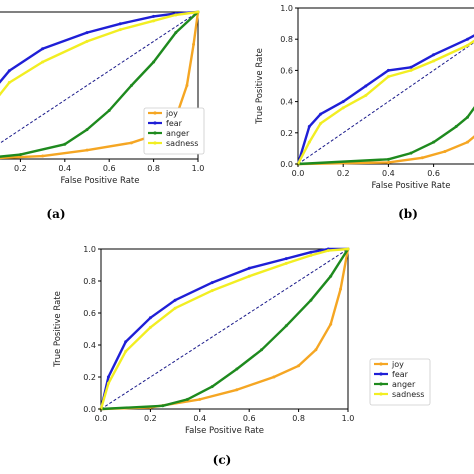  Describe the element at coordinates (155, 123) in the screenshot. I see `legend-marker-fear` at that location.